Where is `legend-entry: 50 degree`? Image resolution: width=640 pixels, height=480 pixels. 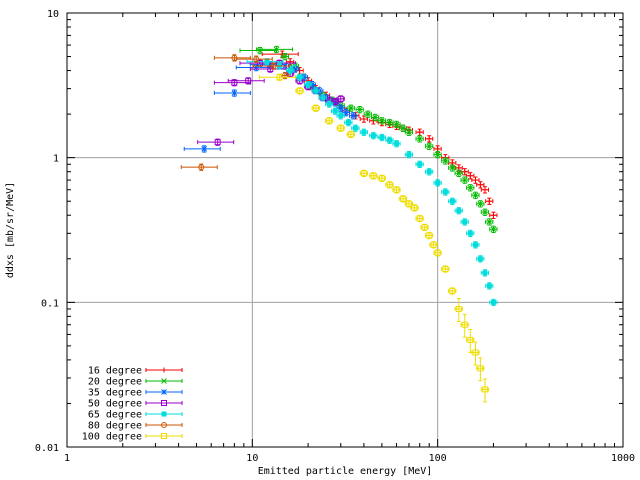
legend-entry: 50 degree is located at coordinates (135, 404).